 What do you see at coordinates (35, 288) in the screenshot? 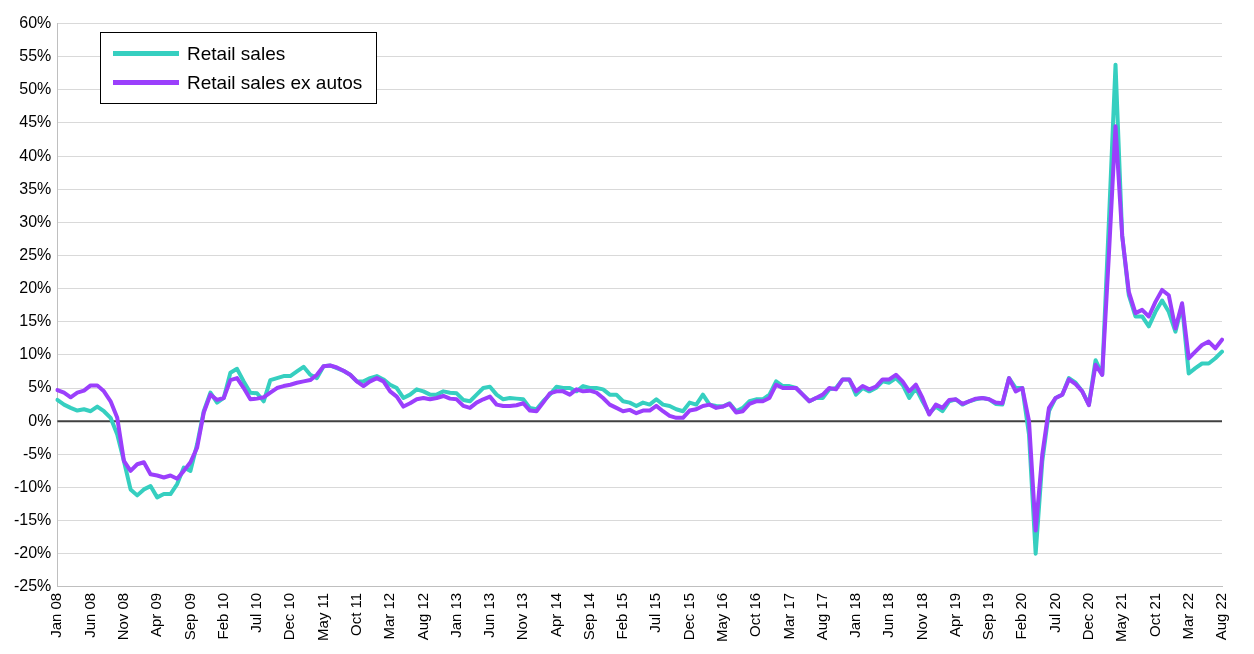
I see `y-tick-label: 20%` at bounding box center [35, 288].